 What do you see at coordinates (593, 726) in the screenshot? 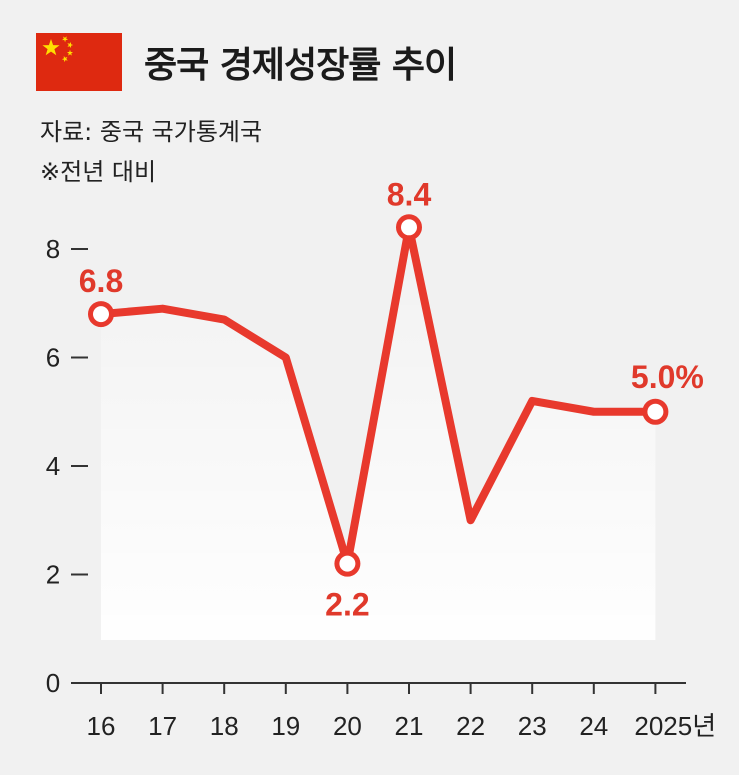
I see `x-tick-label: 24` at bounding box center [593, 726].